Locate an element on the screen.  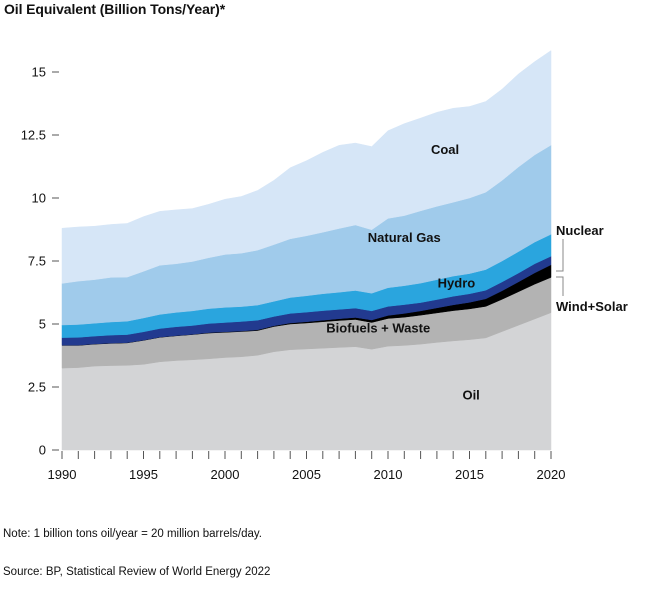
x-axis: 1990 1995 2000 2005 2010 2015 2020 is located at coordinates (307, 466).